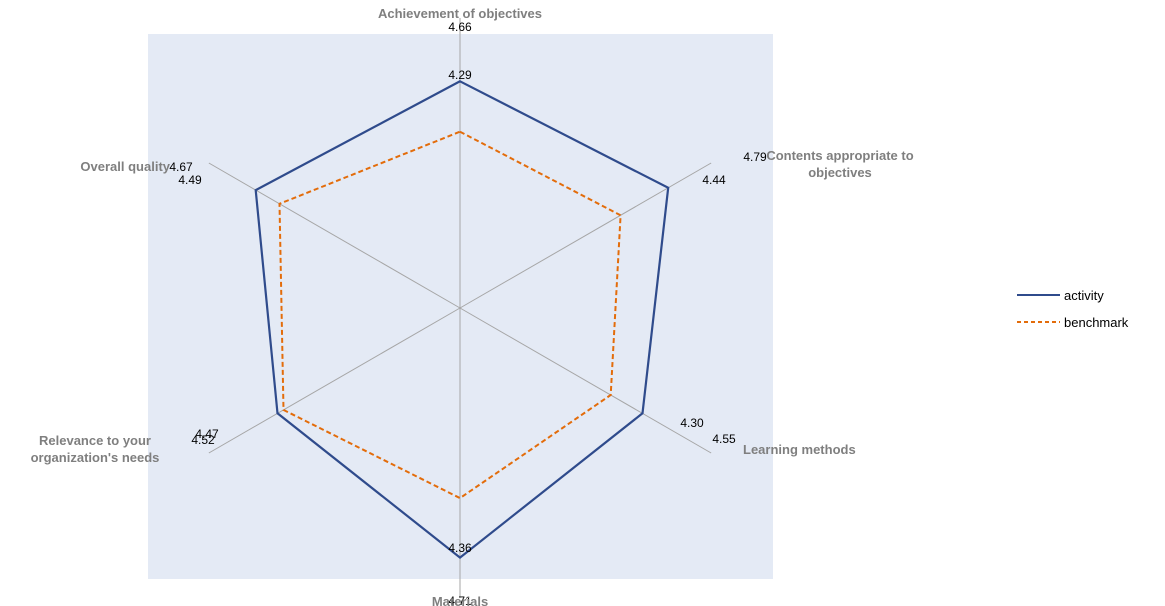 The image size is (1165, 606). Describe the element at coordinates (799, 449) in the screenshot. I see `axis-label-2-0: Learning methods` at that location.